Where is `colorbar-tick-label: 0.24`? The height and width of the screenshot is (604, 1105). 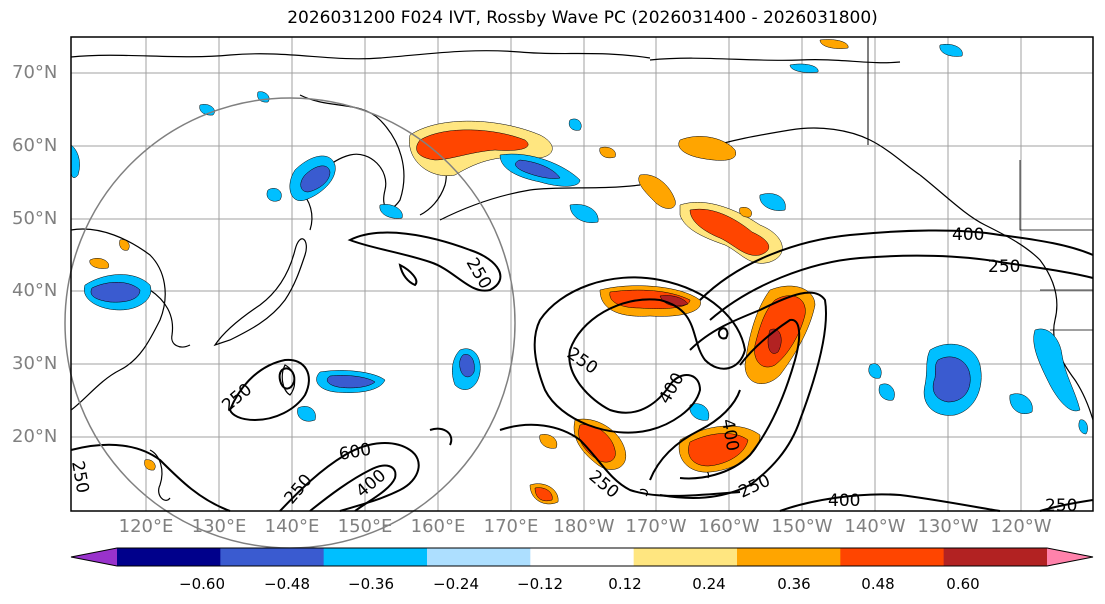
colorbar-tick-label: 0.24 is located at coordinates (709, 584).